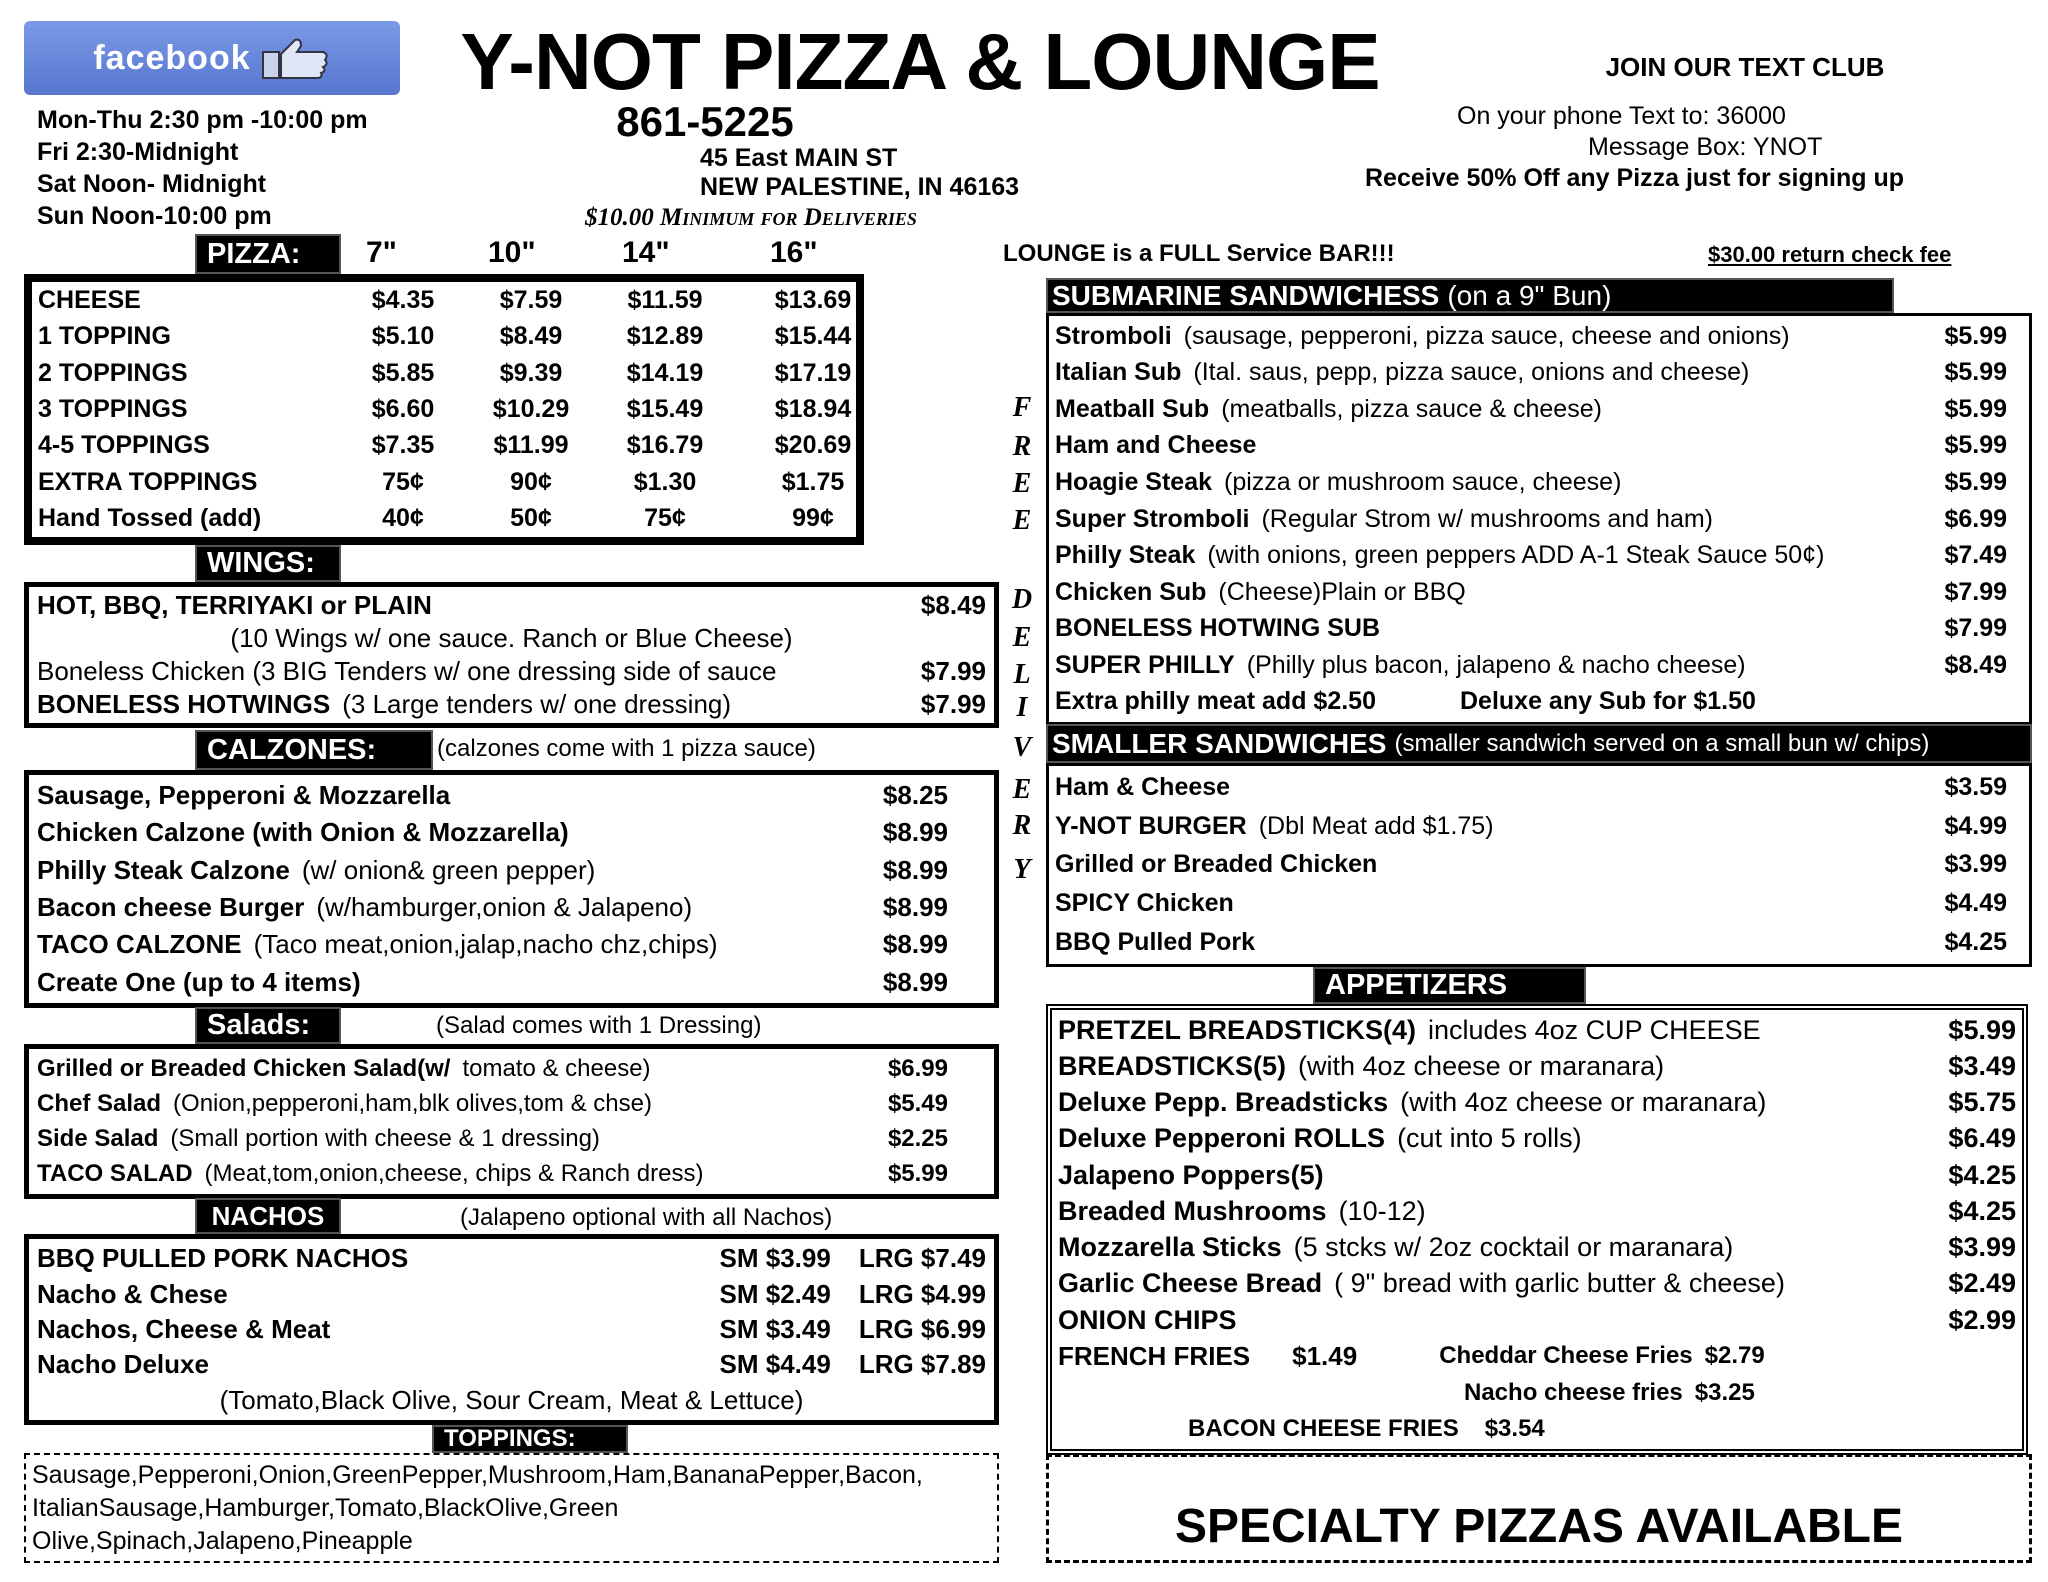 This screenshot has height=1582, width=2048. Describe the element at coordinates (775, 1293) in the screenshot. I see `item-price-small: SM $2.49` at that location.